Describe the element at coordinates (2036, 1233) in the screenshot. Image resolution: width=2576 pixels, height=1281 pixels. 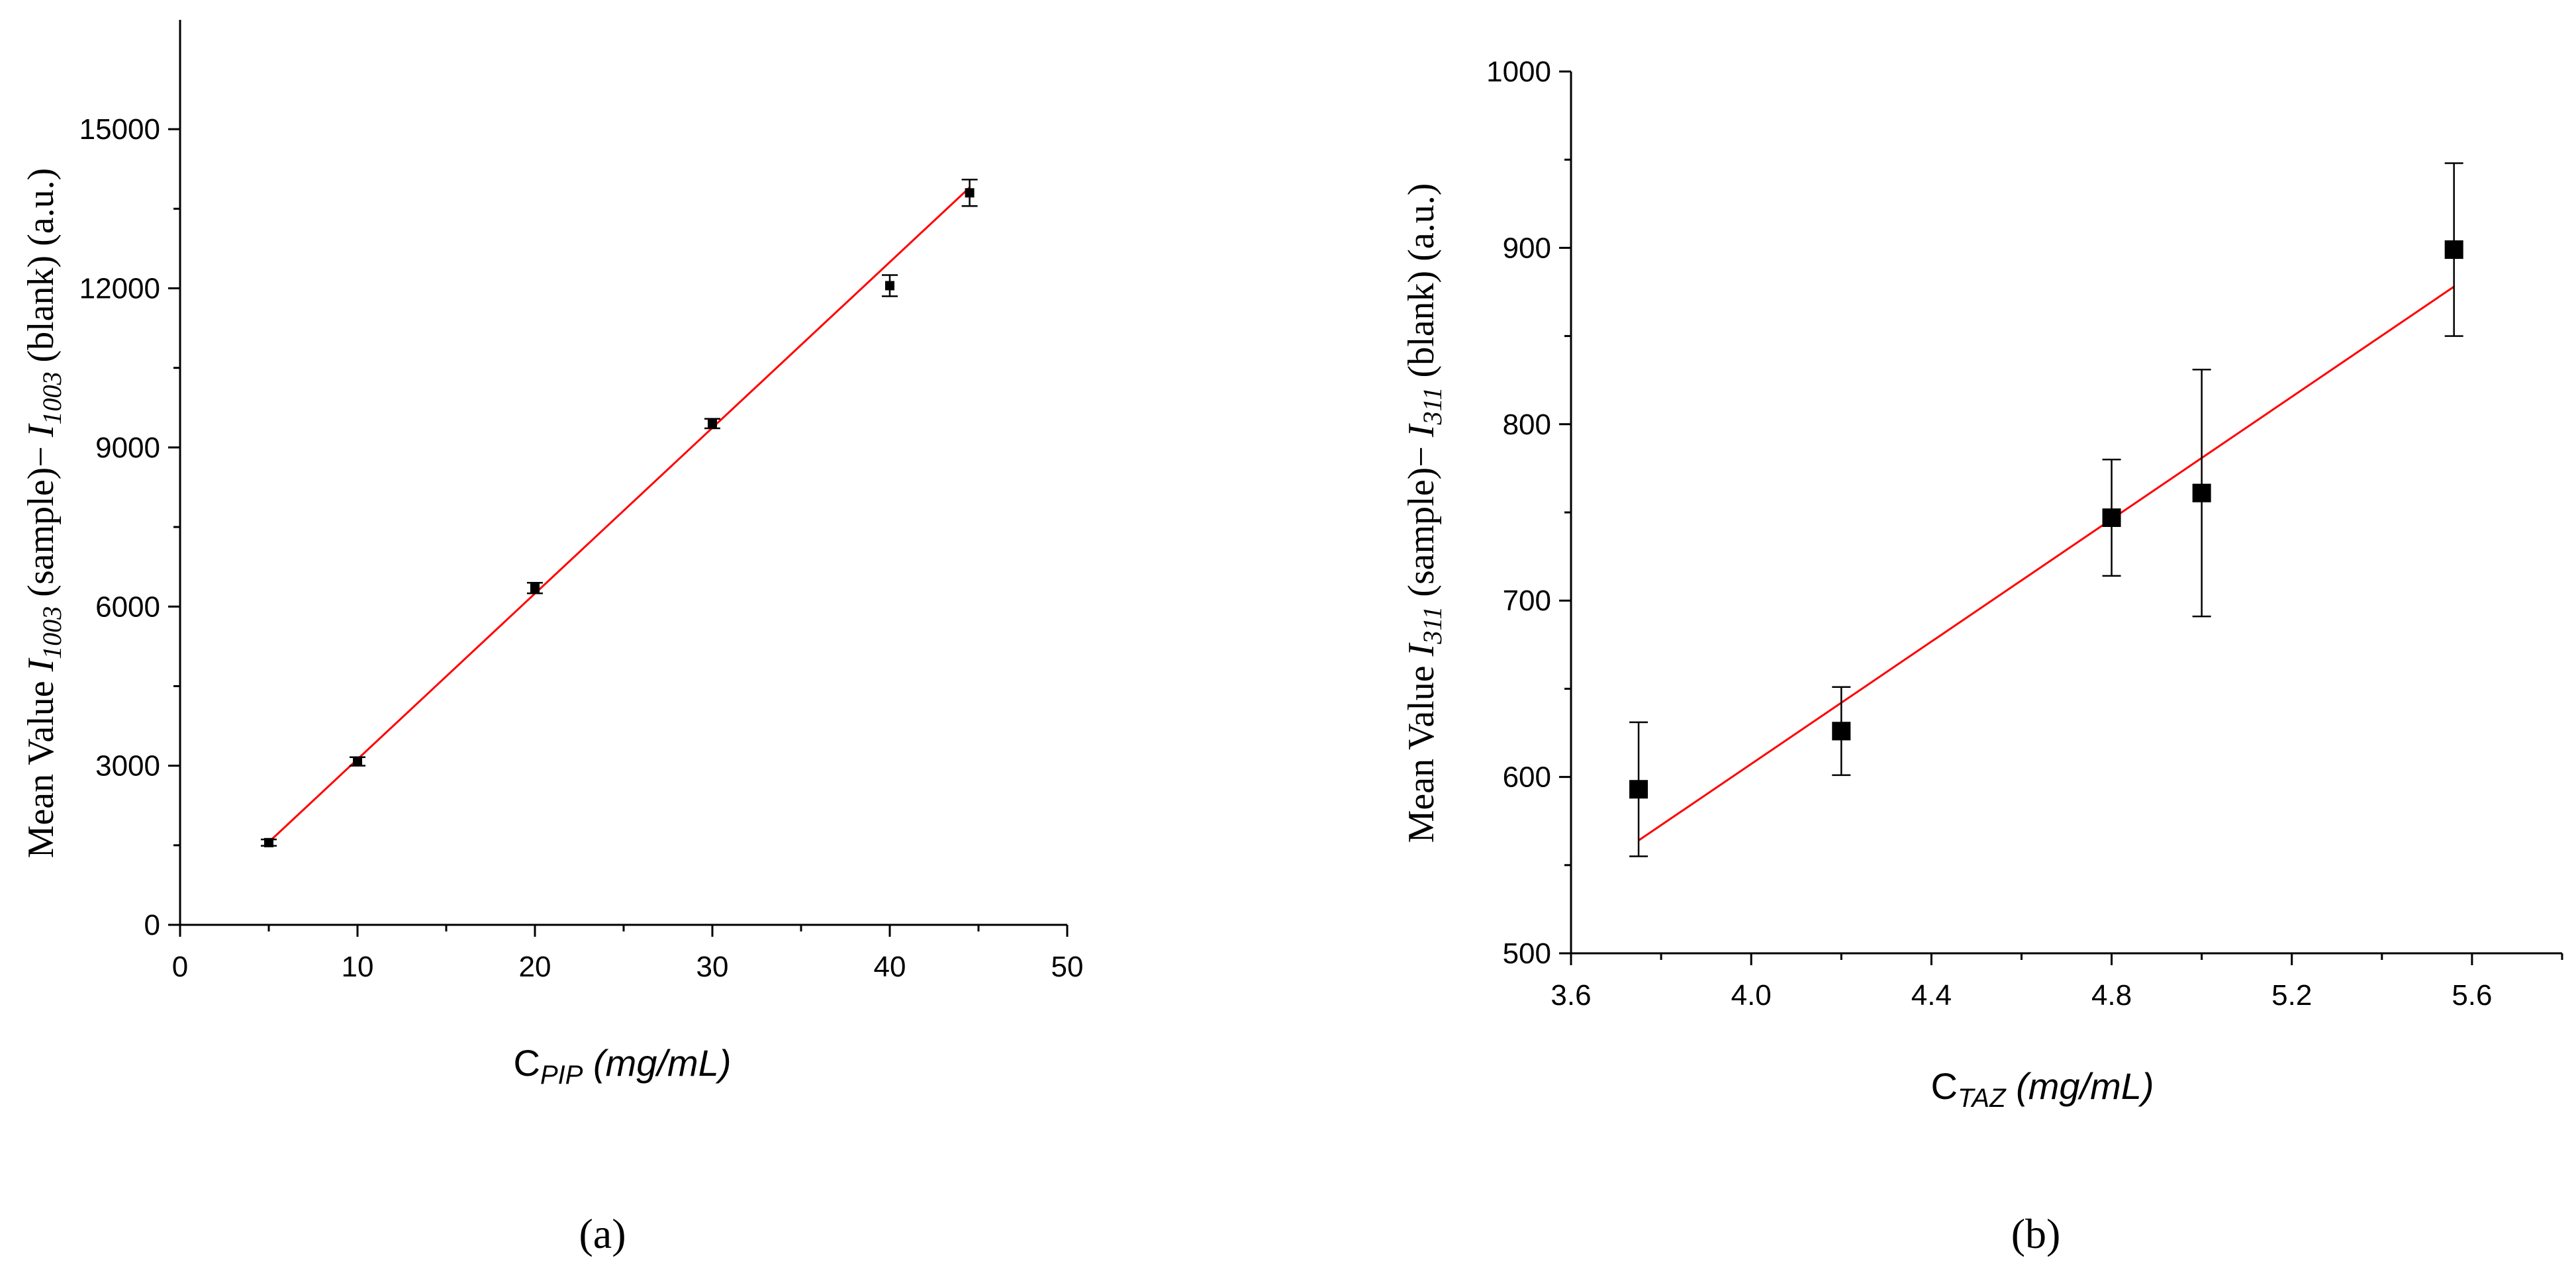
I see `panel-label-b: (b)` at that location.